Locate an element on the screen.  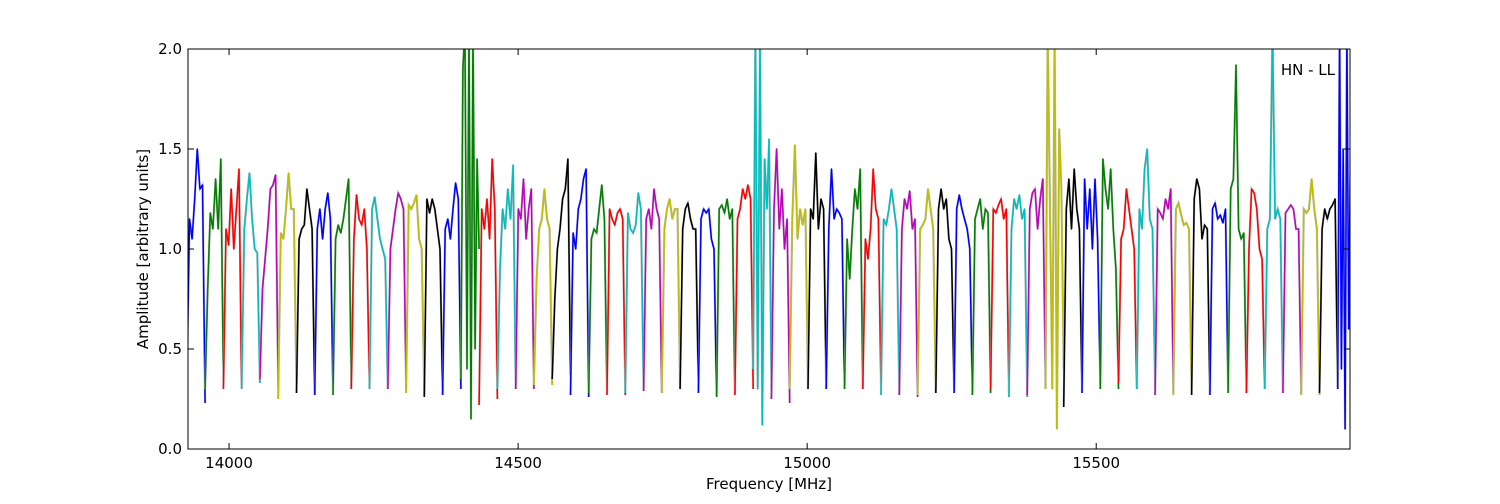
y-tick-label: 1.5 is located at coordinates (170, 149).